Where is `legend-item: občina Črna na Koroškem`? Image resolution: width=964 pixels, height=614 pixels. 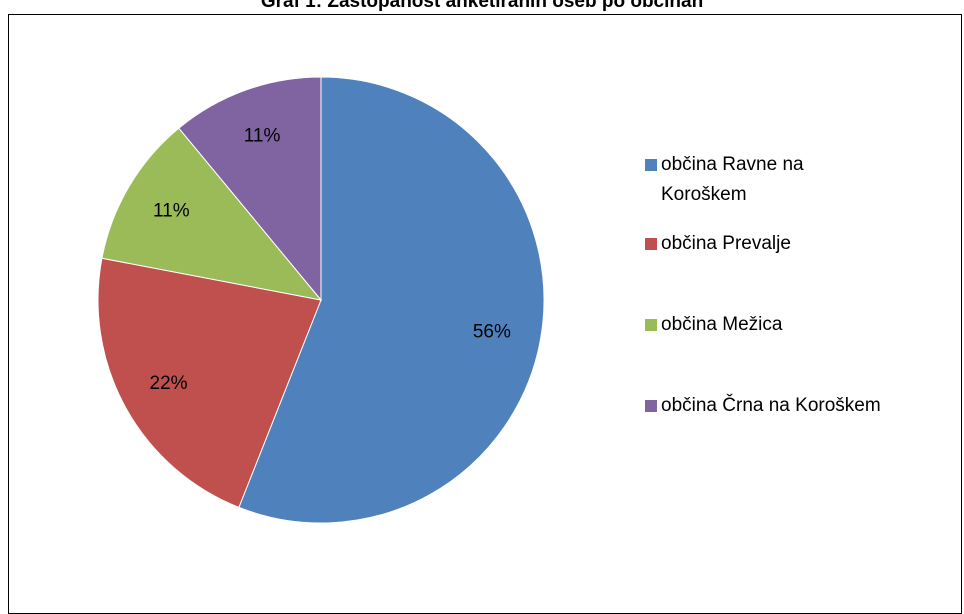
legend-item: občina Črna na Koroškem is located at coordinates (763, 406).